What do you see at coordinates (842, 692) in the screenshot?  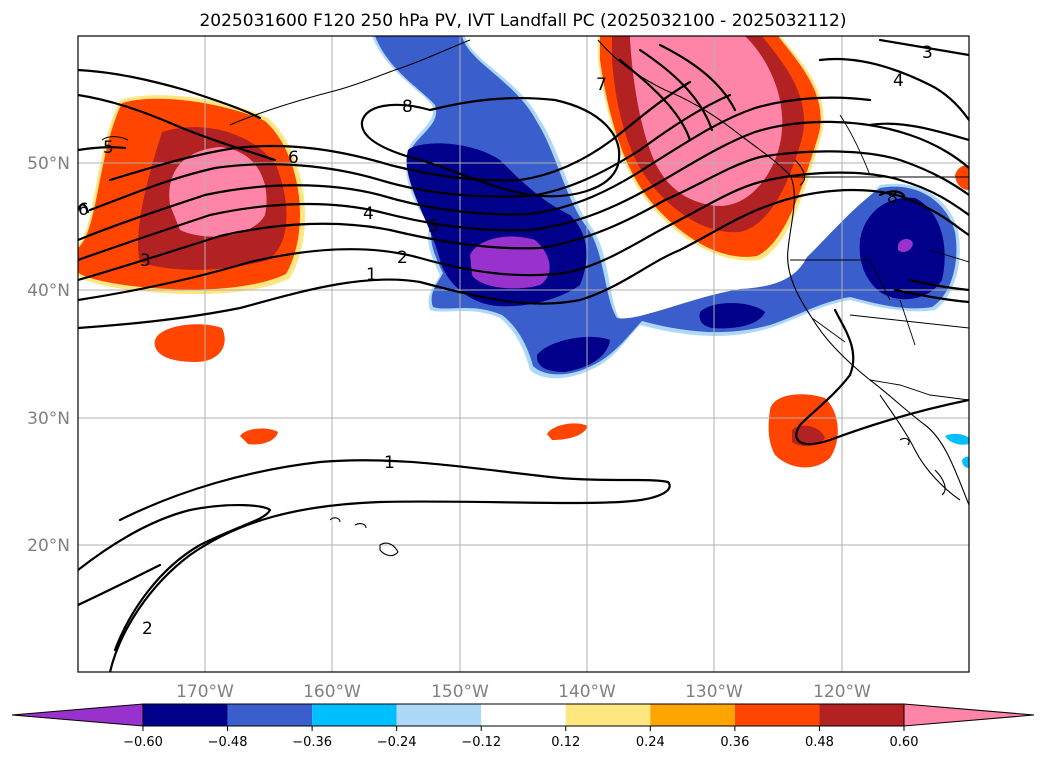 I see `x-tick-label: 120°W` at bounding box center [842, 692].